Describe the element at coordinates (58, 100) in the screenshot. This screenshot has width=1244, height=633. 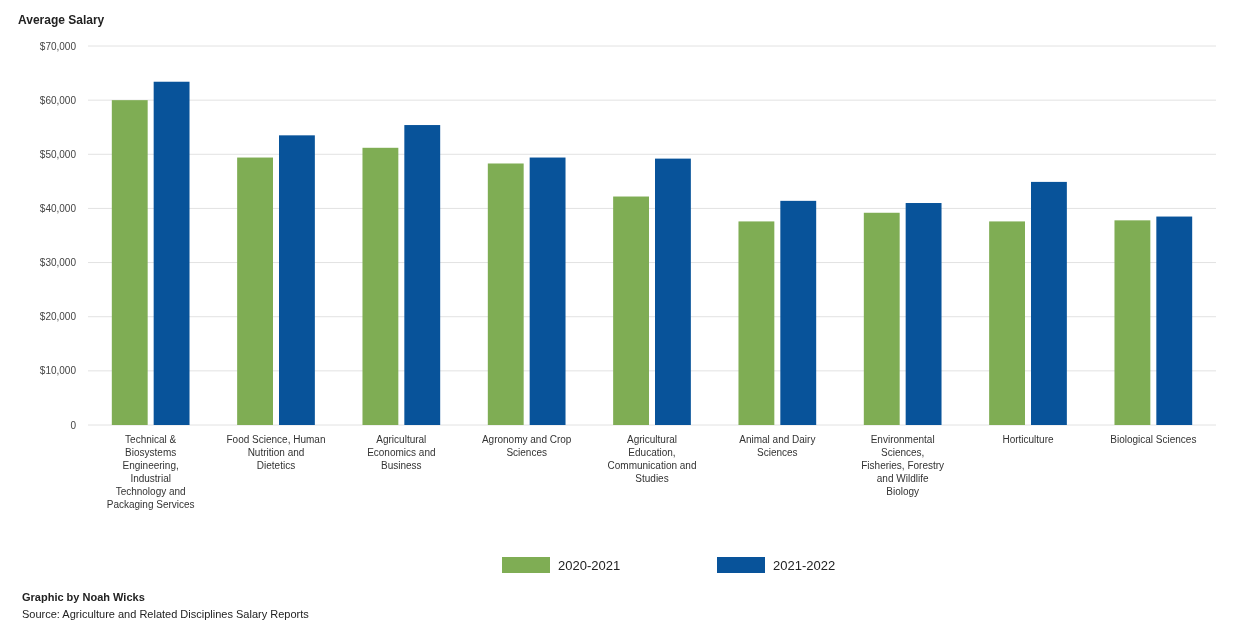
I see `y-tick-label: $60,000` at that location.